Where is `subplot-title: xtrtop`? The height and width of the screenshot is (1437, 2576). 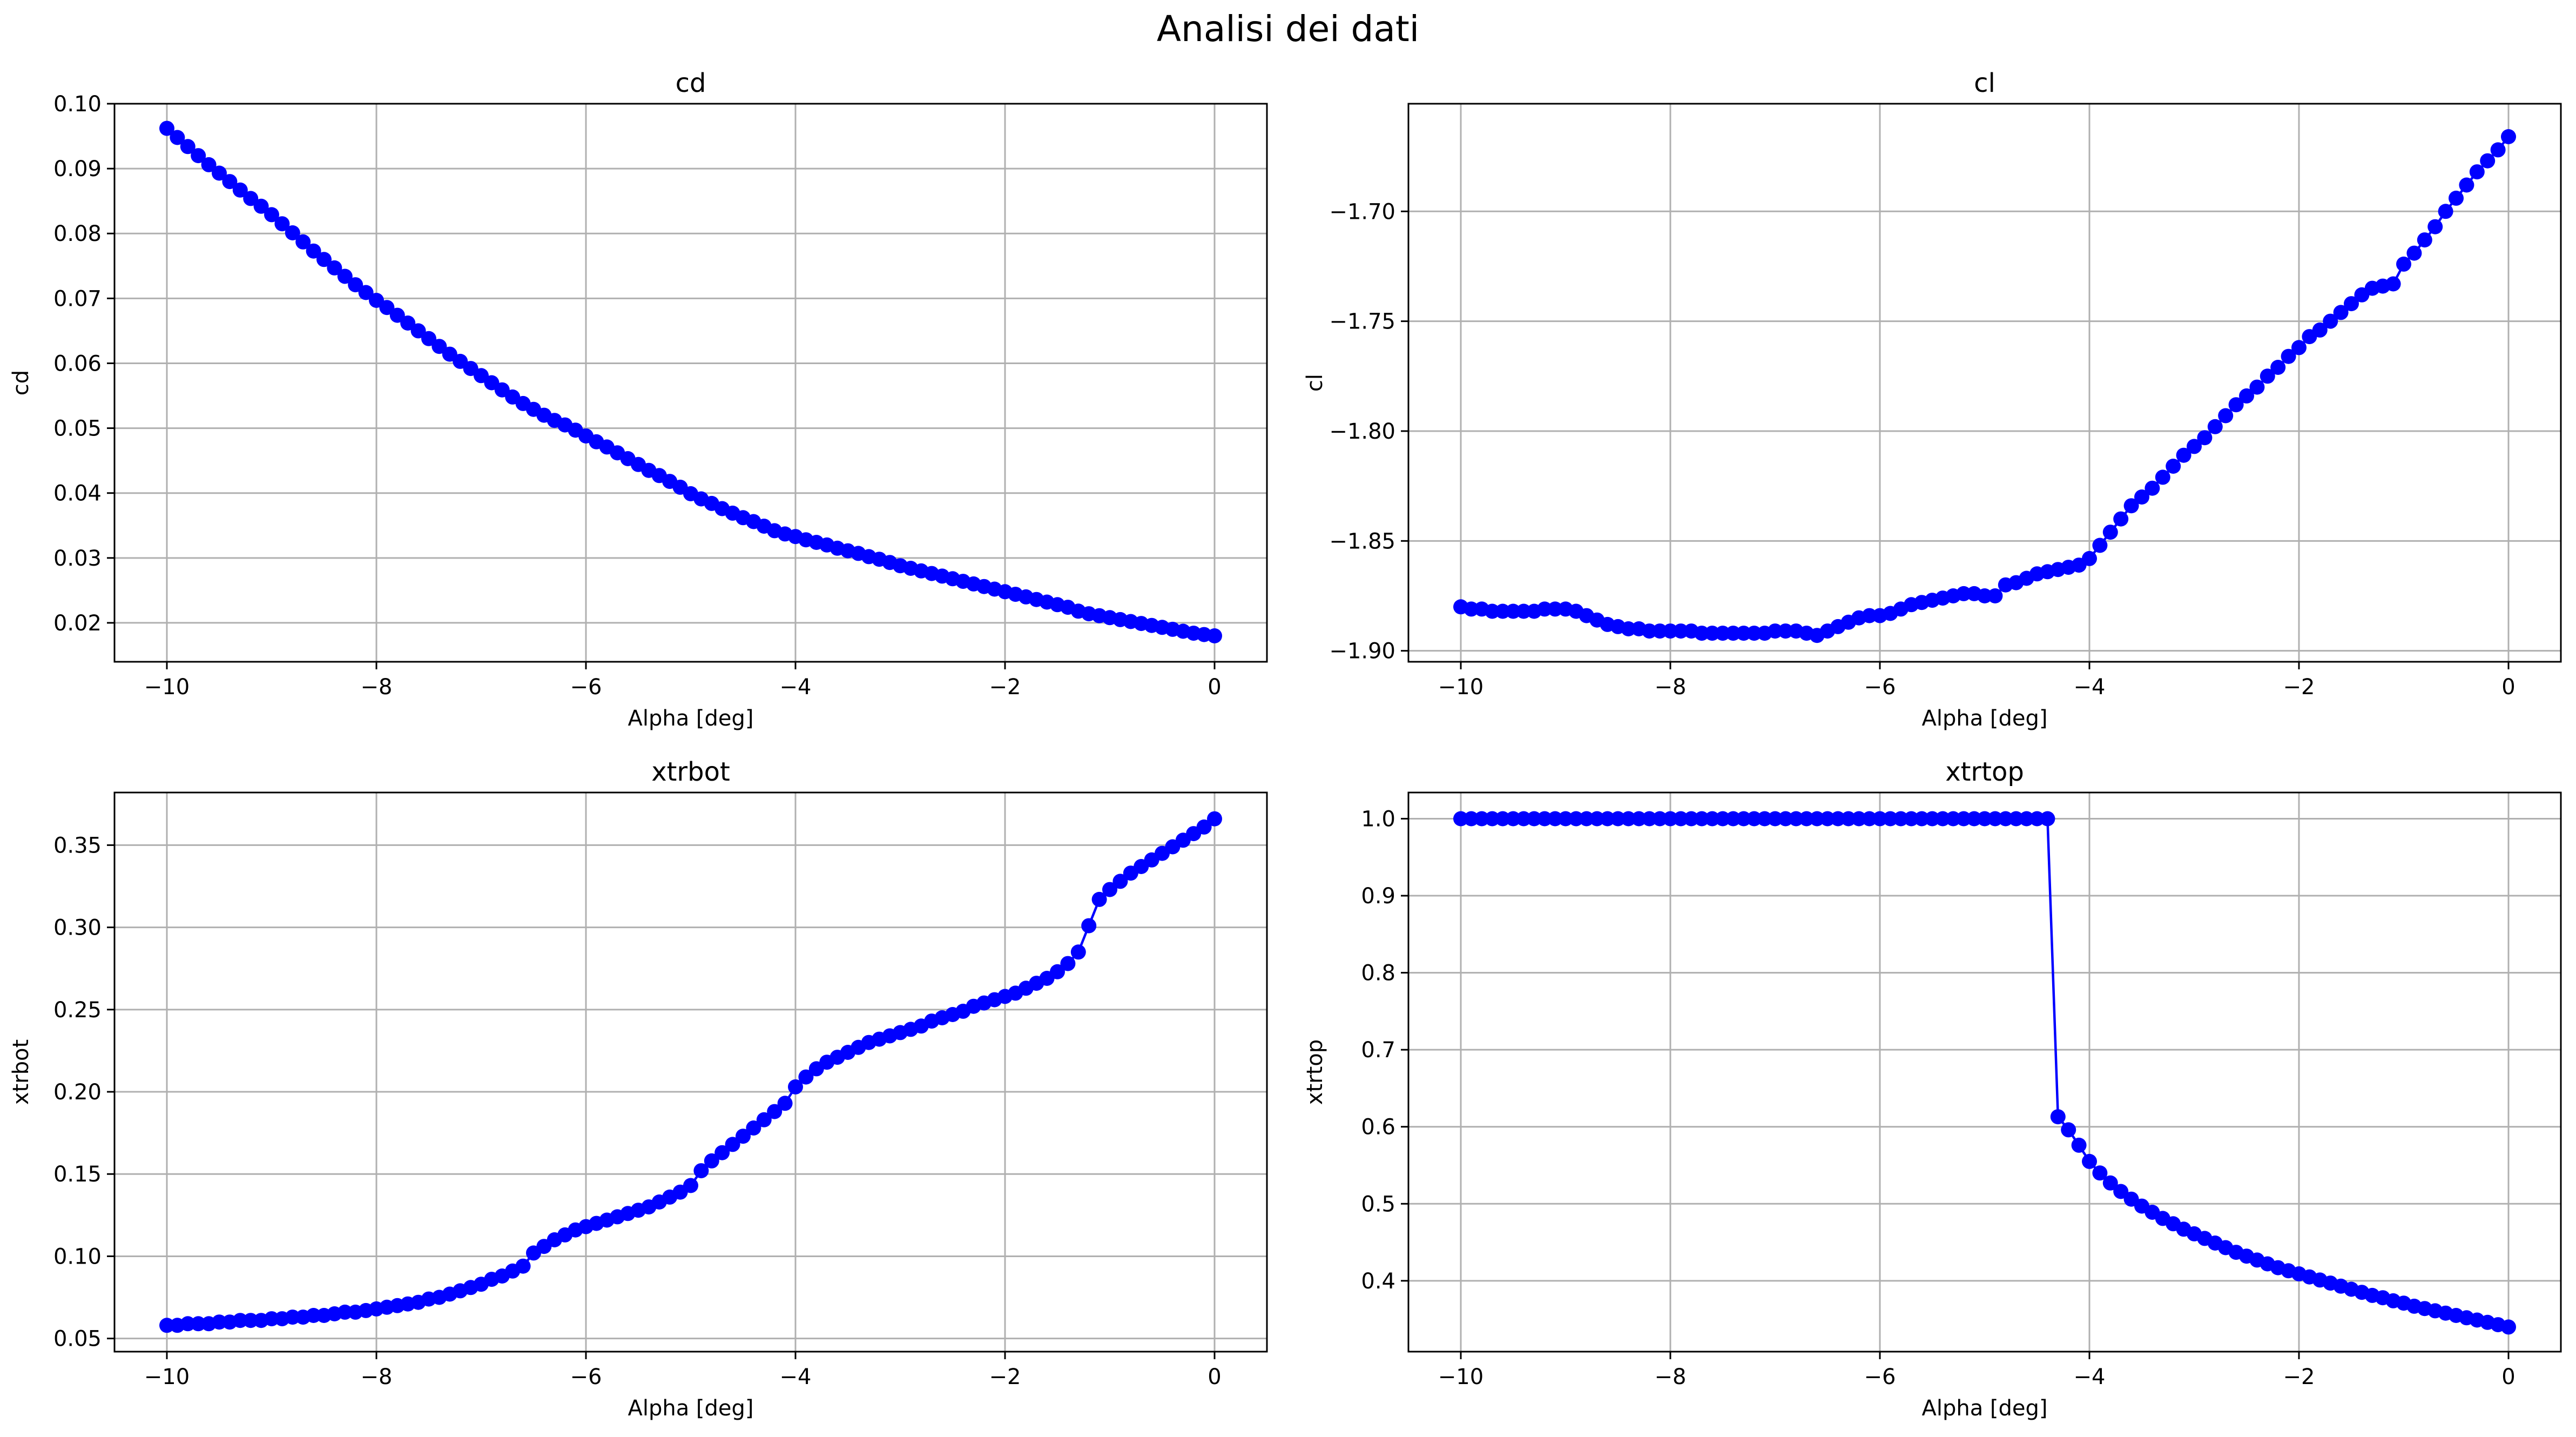
subplot-title: xtrtop is located at coordinates (1984, 772).